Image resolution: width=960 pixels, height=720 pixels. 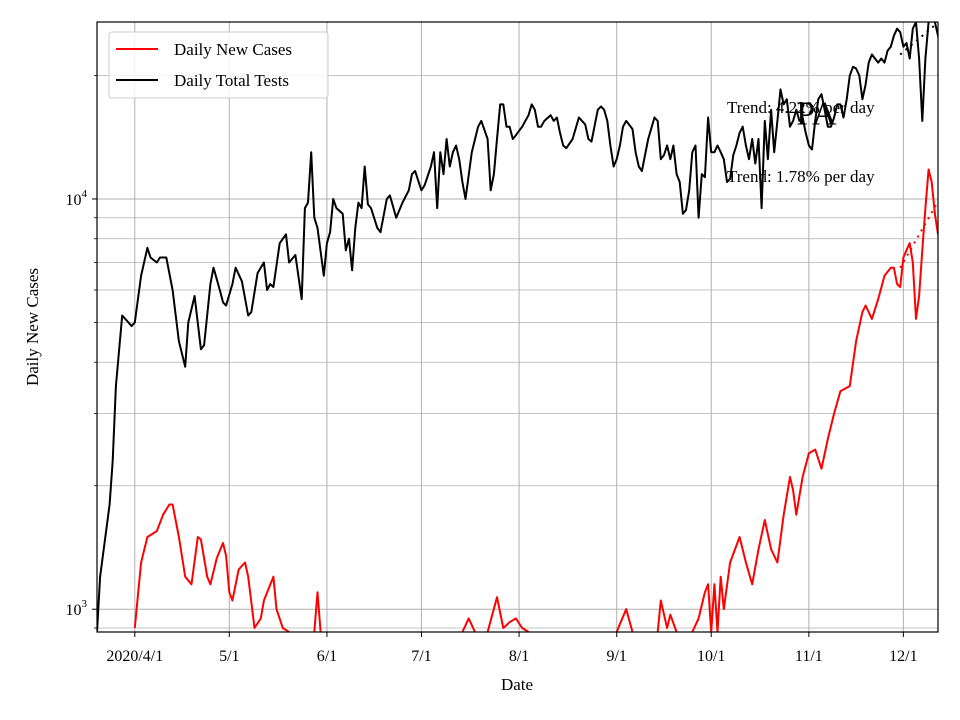 I want to click on x-tick-label-3: 7/1, so click(x=421, y=656).